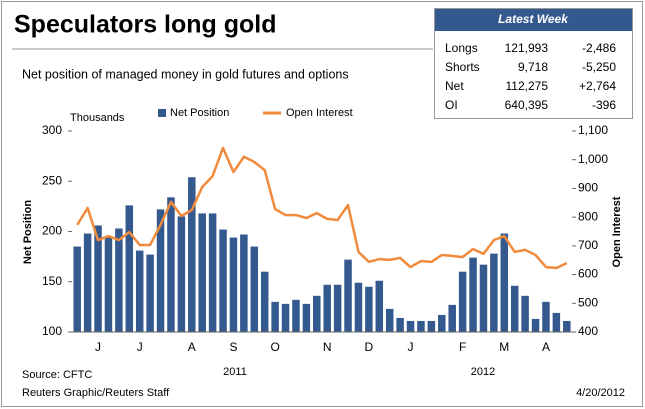 The height and width of the screenshot is (409, 645). I want to click on chart-title: Speculators long gold, so click(145, 25).